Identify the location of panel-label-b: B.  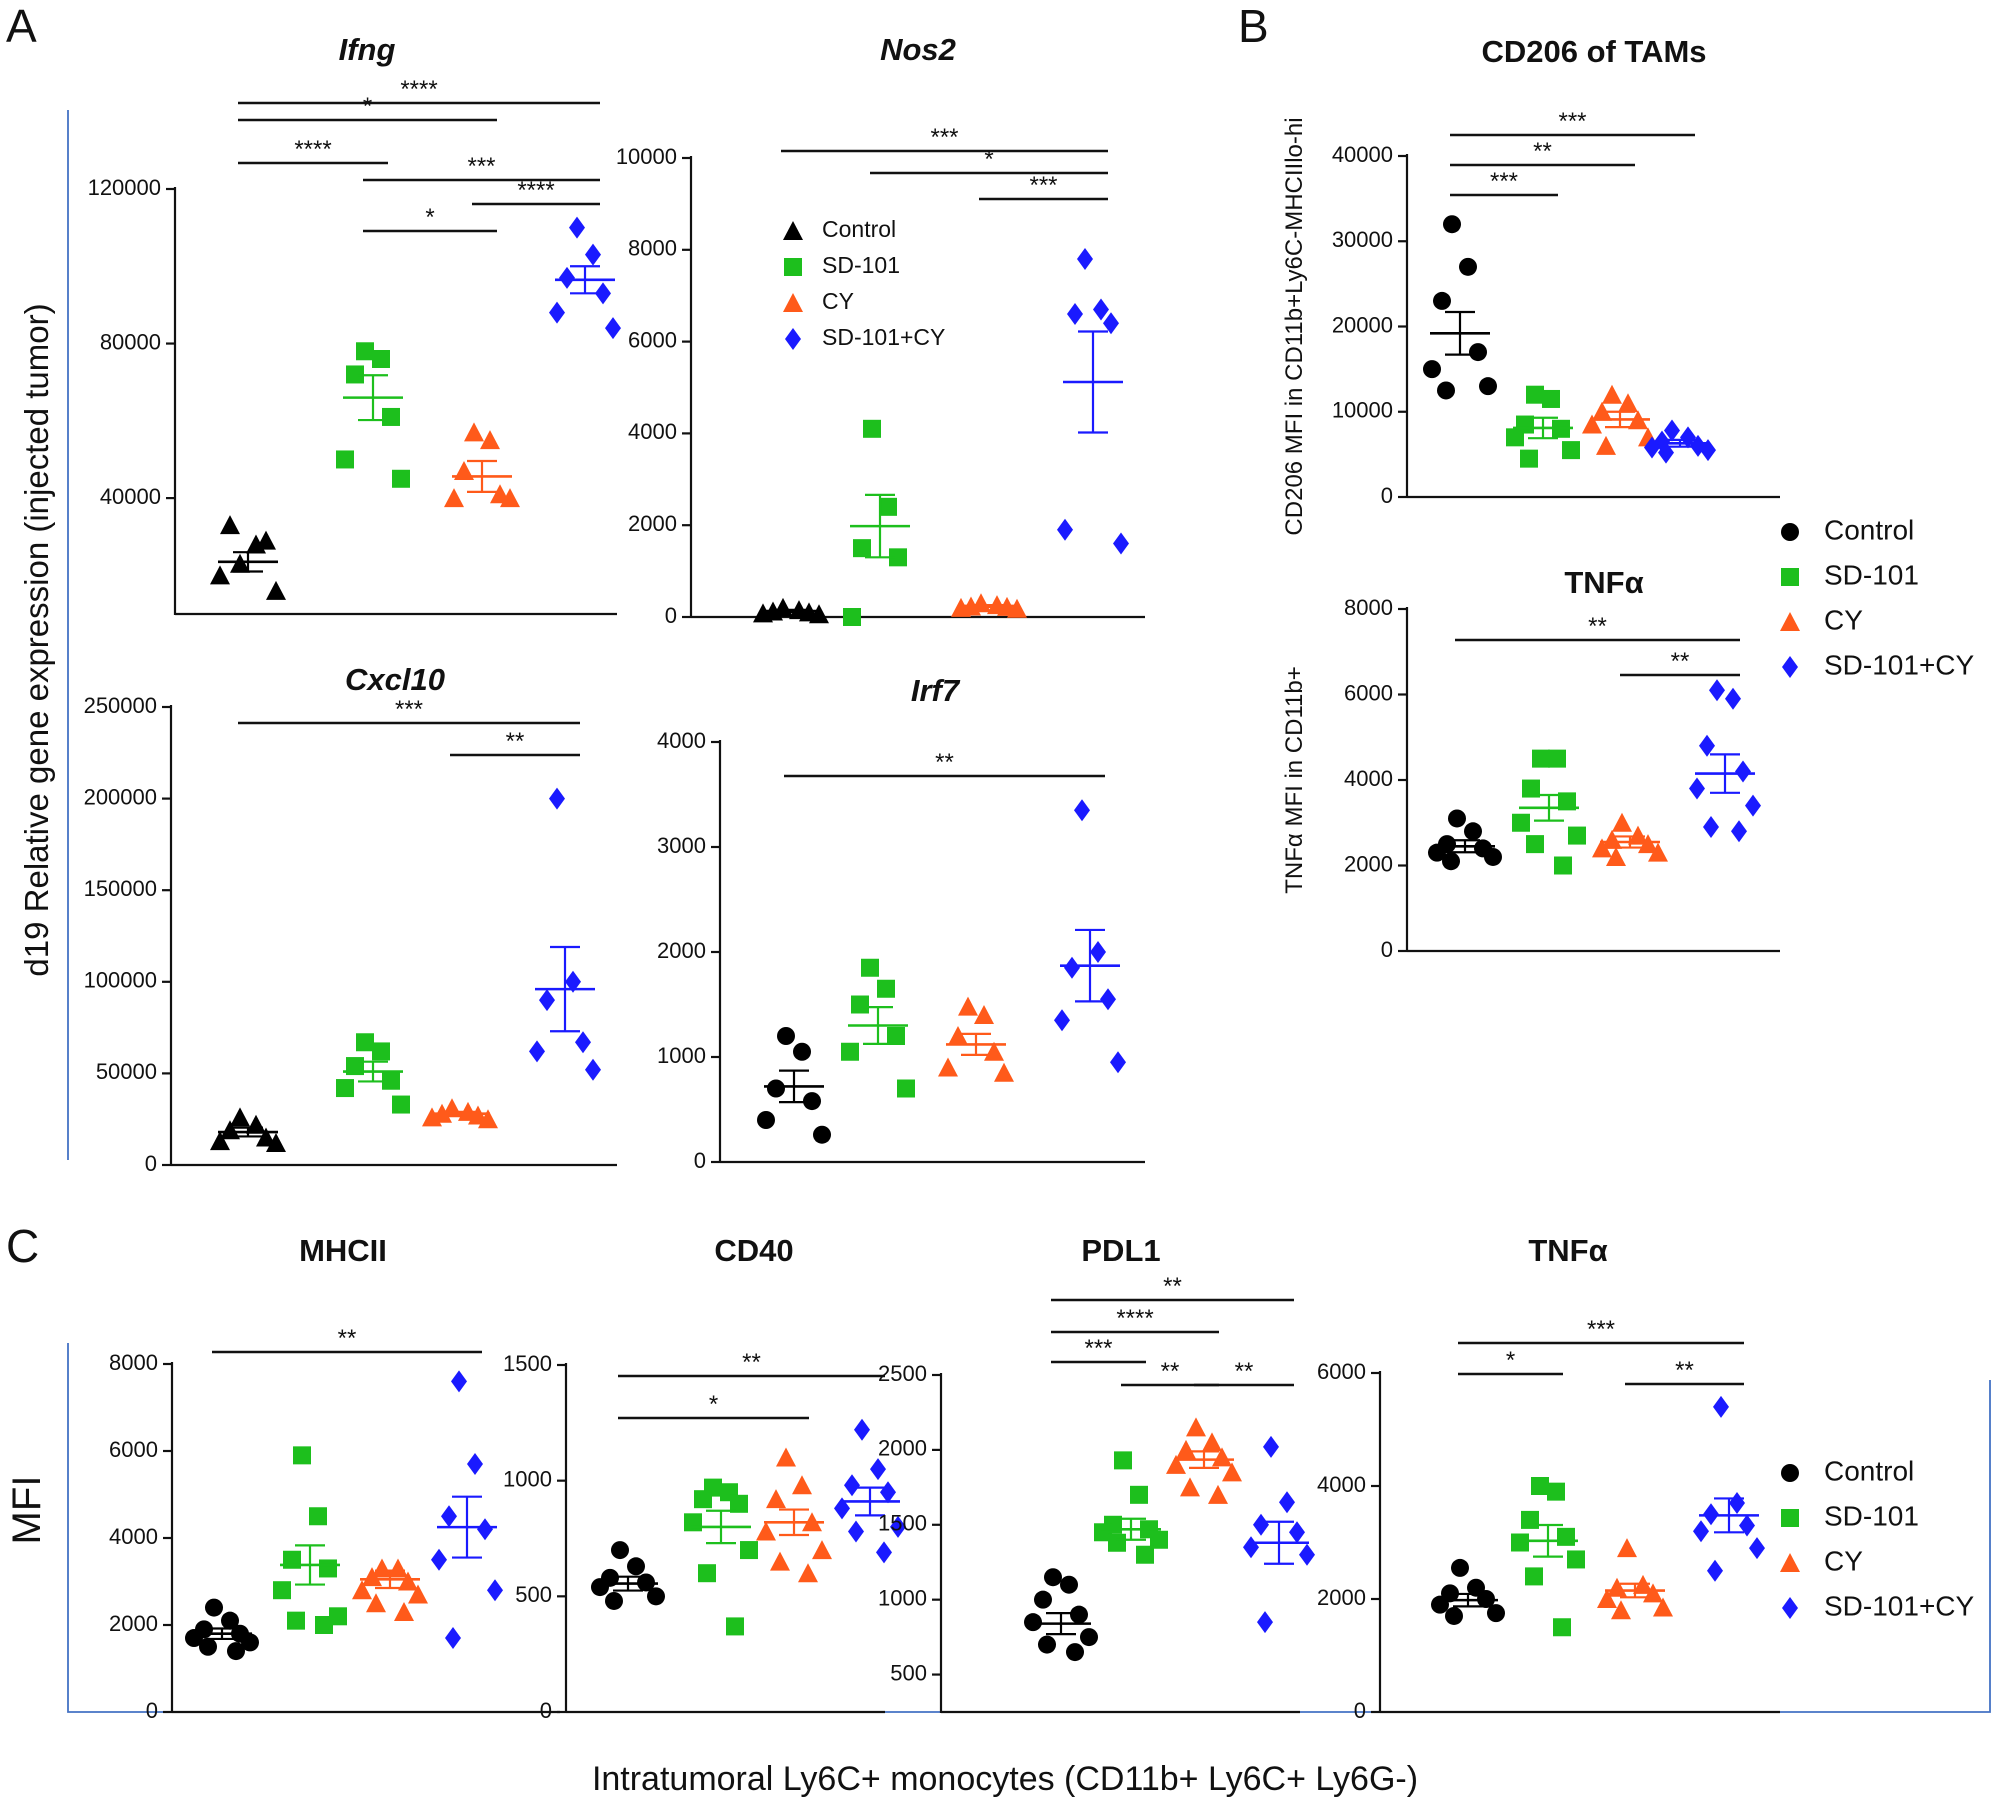
(1253, 26).